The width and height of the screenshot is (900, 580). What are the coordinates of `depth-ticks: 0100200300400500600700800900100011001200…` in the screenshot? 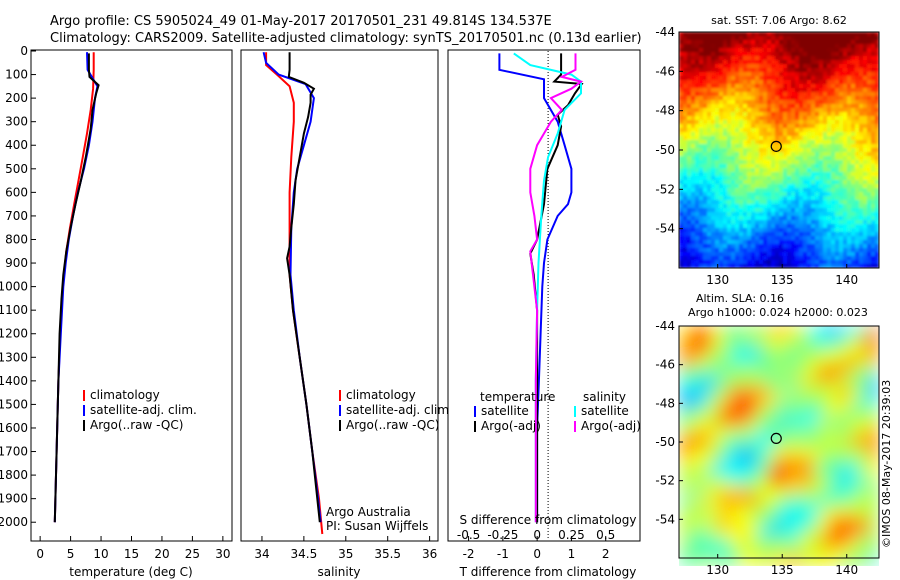 It's located at (18, 286).